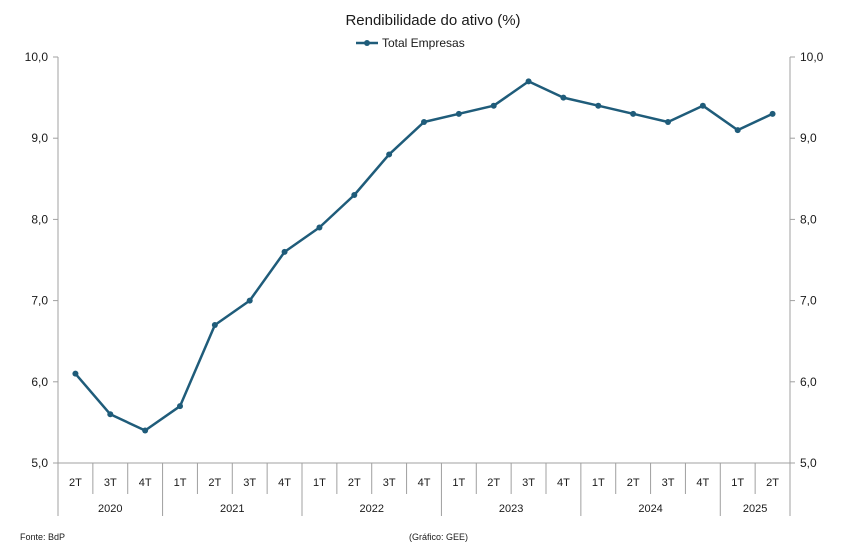 The width and height of the screenshot is (850, 557). I want to click on source-note: Fonte: BdP, so click(42, 537).